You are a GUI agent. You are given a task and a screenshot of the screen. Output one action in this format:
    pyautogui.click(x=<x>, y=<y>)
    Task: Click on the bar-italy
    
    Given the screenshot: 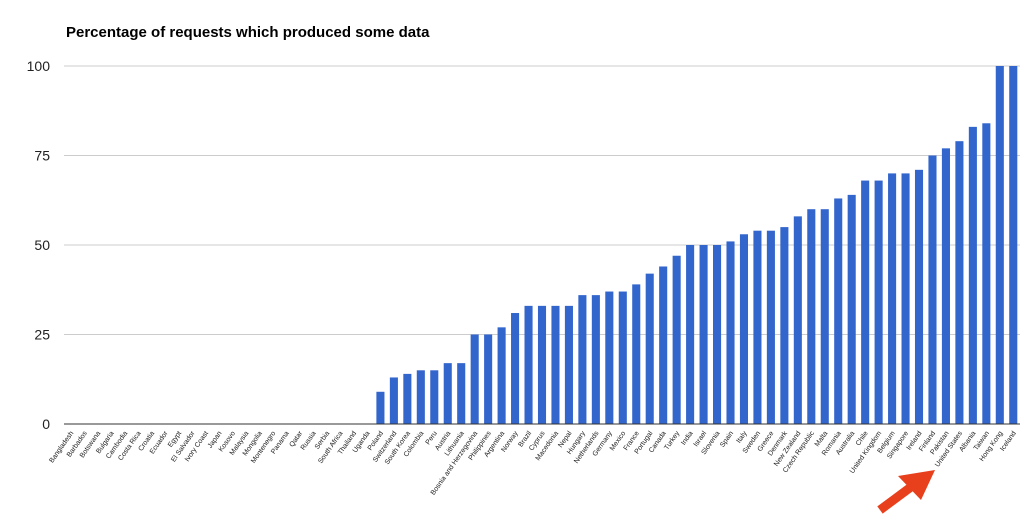 What is the action you would take?
    pyautogui.click(x=744, y=329)
    